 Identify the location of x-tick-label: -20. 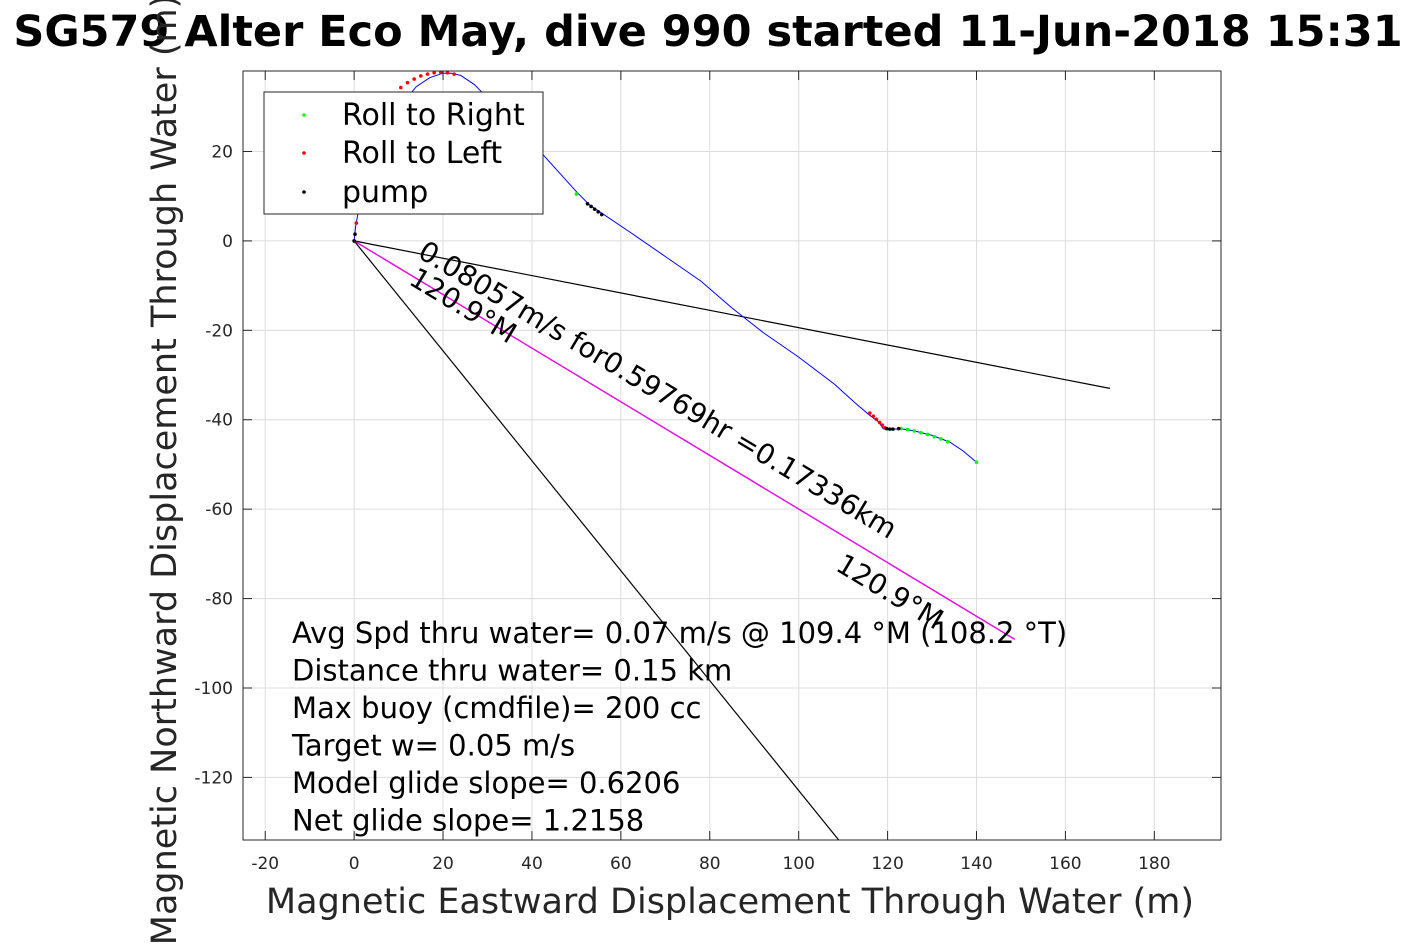
(265, 864).